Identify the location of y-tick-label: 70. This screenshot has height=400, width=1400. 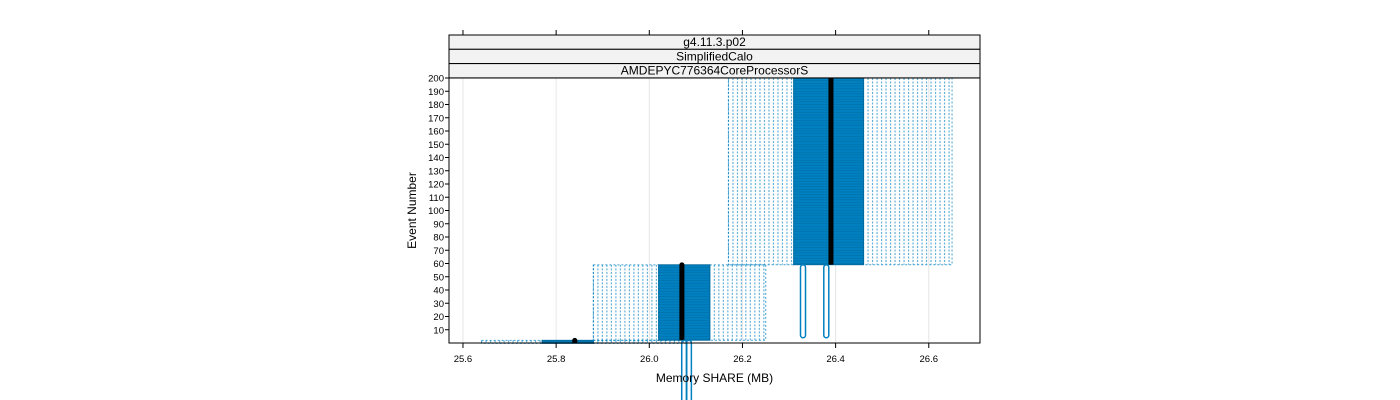
(438, 251).